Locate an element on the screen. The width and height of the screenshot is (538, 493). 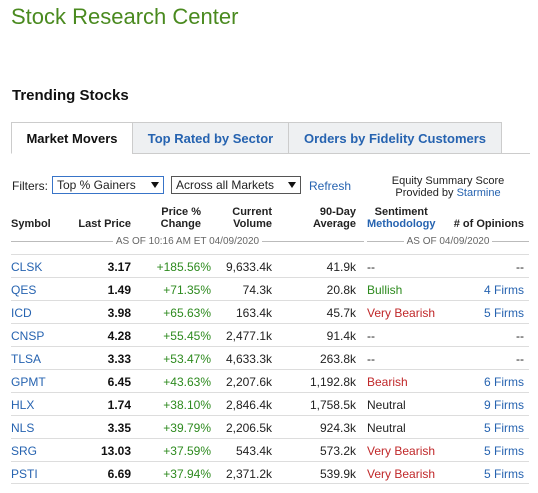
market-select-value: Across all Markets is located at coordinates (225, 185).